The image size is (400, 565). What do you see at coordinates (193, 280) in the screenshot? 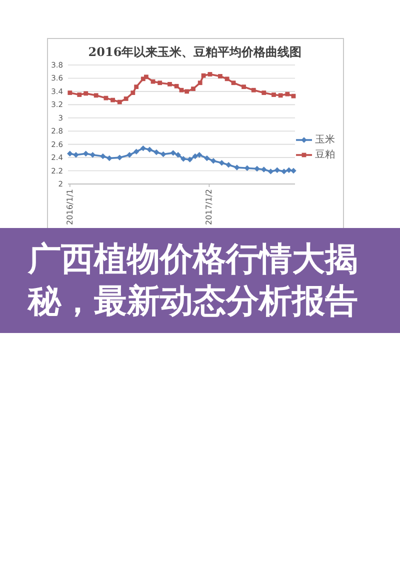
I see `text: 广西植物价格行情大揭秘，最新动态分析报告` at bounding box center [193, 280].